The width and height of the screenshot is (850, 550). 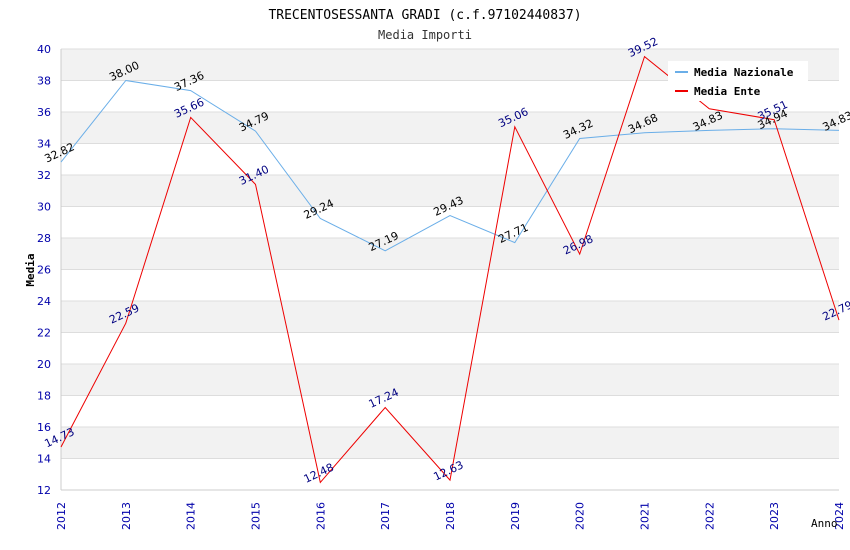 I want to click on y-axis-ticks: 12 14 16 18 20 22 24 26 28 30 32 34 36 38 40, so click(x=44, y=270).